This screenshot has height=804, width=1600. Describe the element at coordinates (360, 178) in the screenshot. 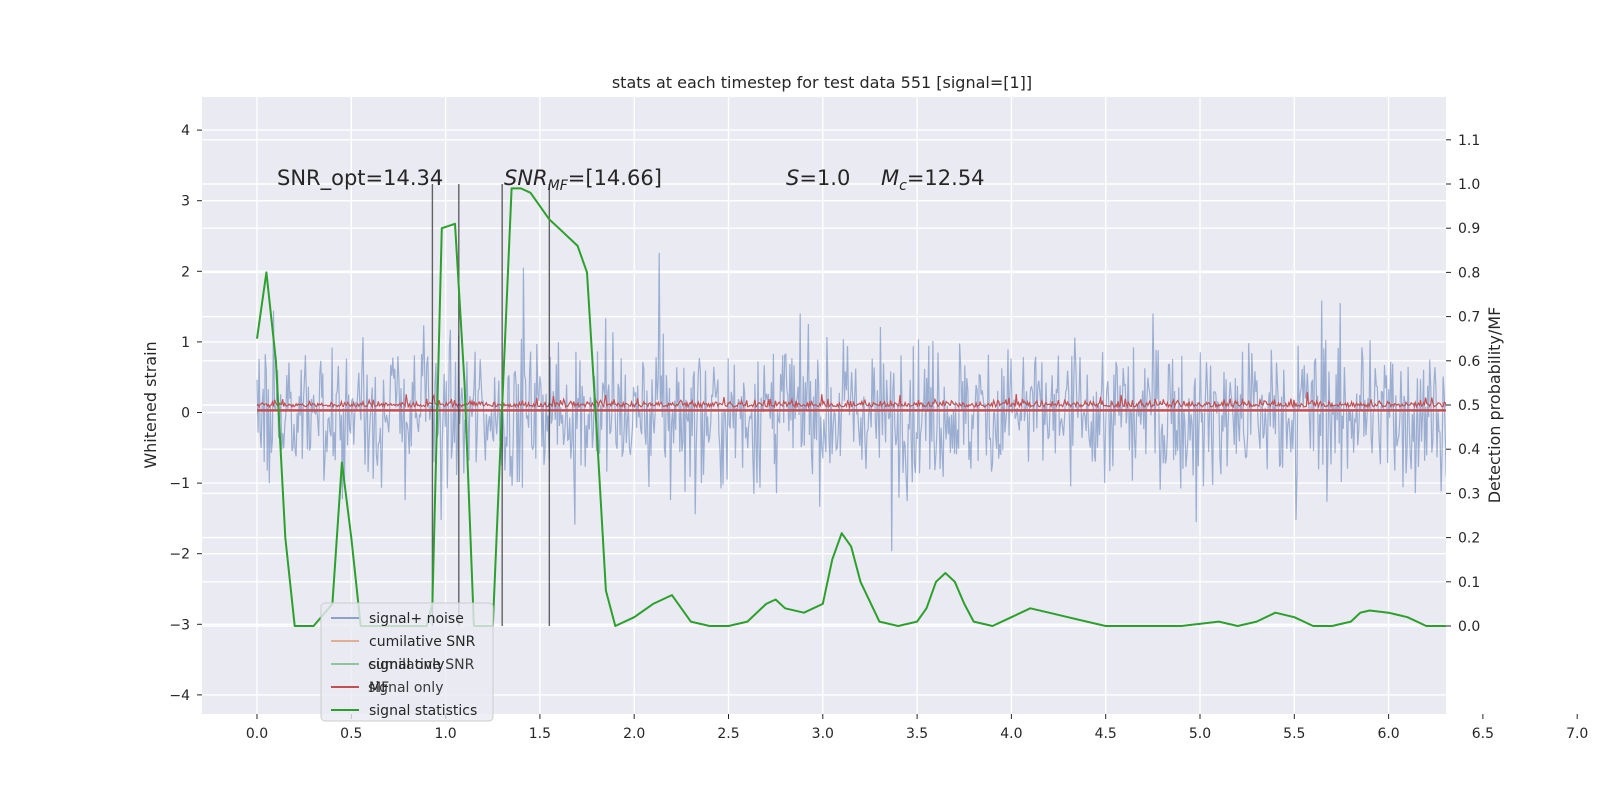

I see `annotation-snr-opt: SNR_opt=14.34` at that location.